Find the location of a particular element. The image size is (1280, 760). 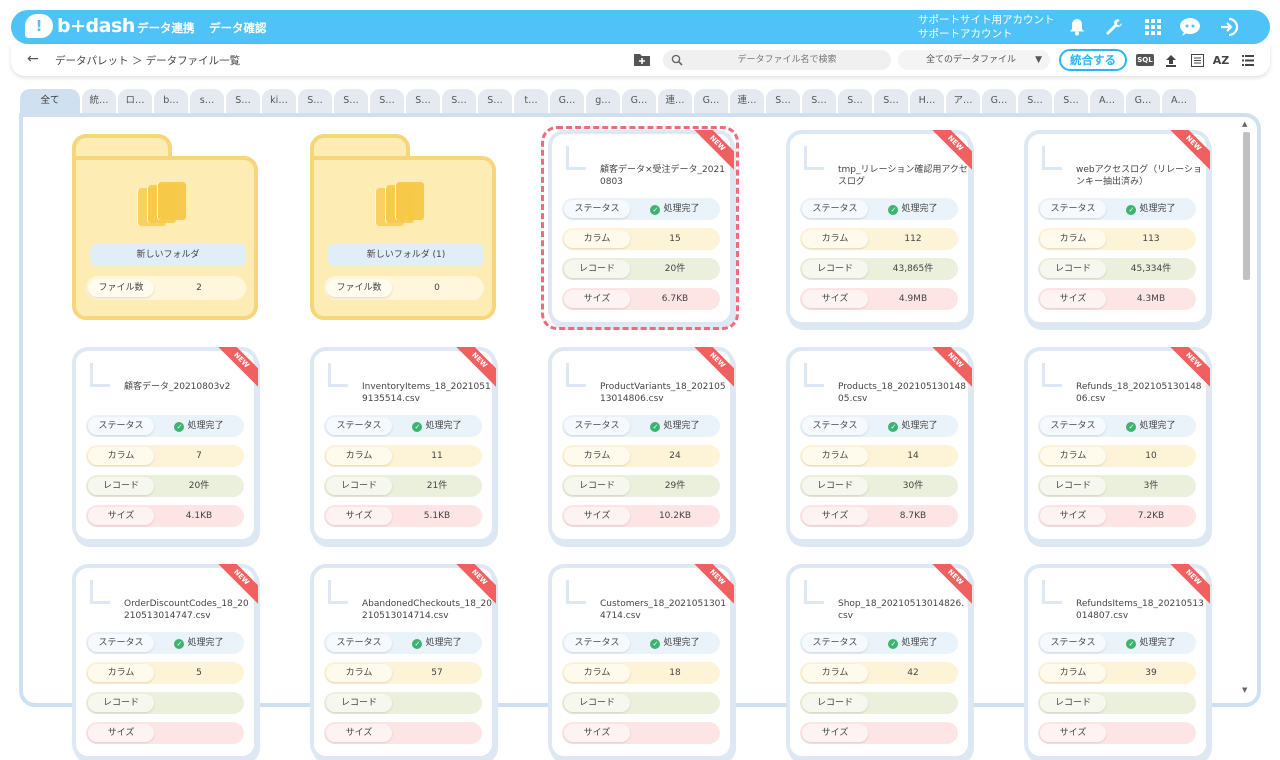

sort-az-icon: AZ is located at coordinates (1221, 60).